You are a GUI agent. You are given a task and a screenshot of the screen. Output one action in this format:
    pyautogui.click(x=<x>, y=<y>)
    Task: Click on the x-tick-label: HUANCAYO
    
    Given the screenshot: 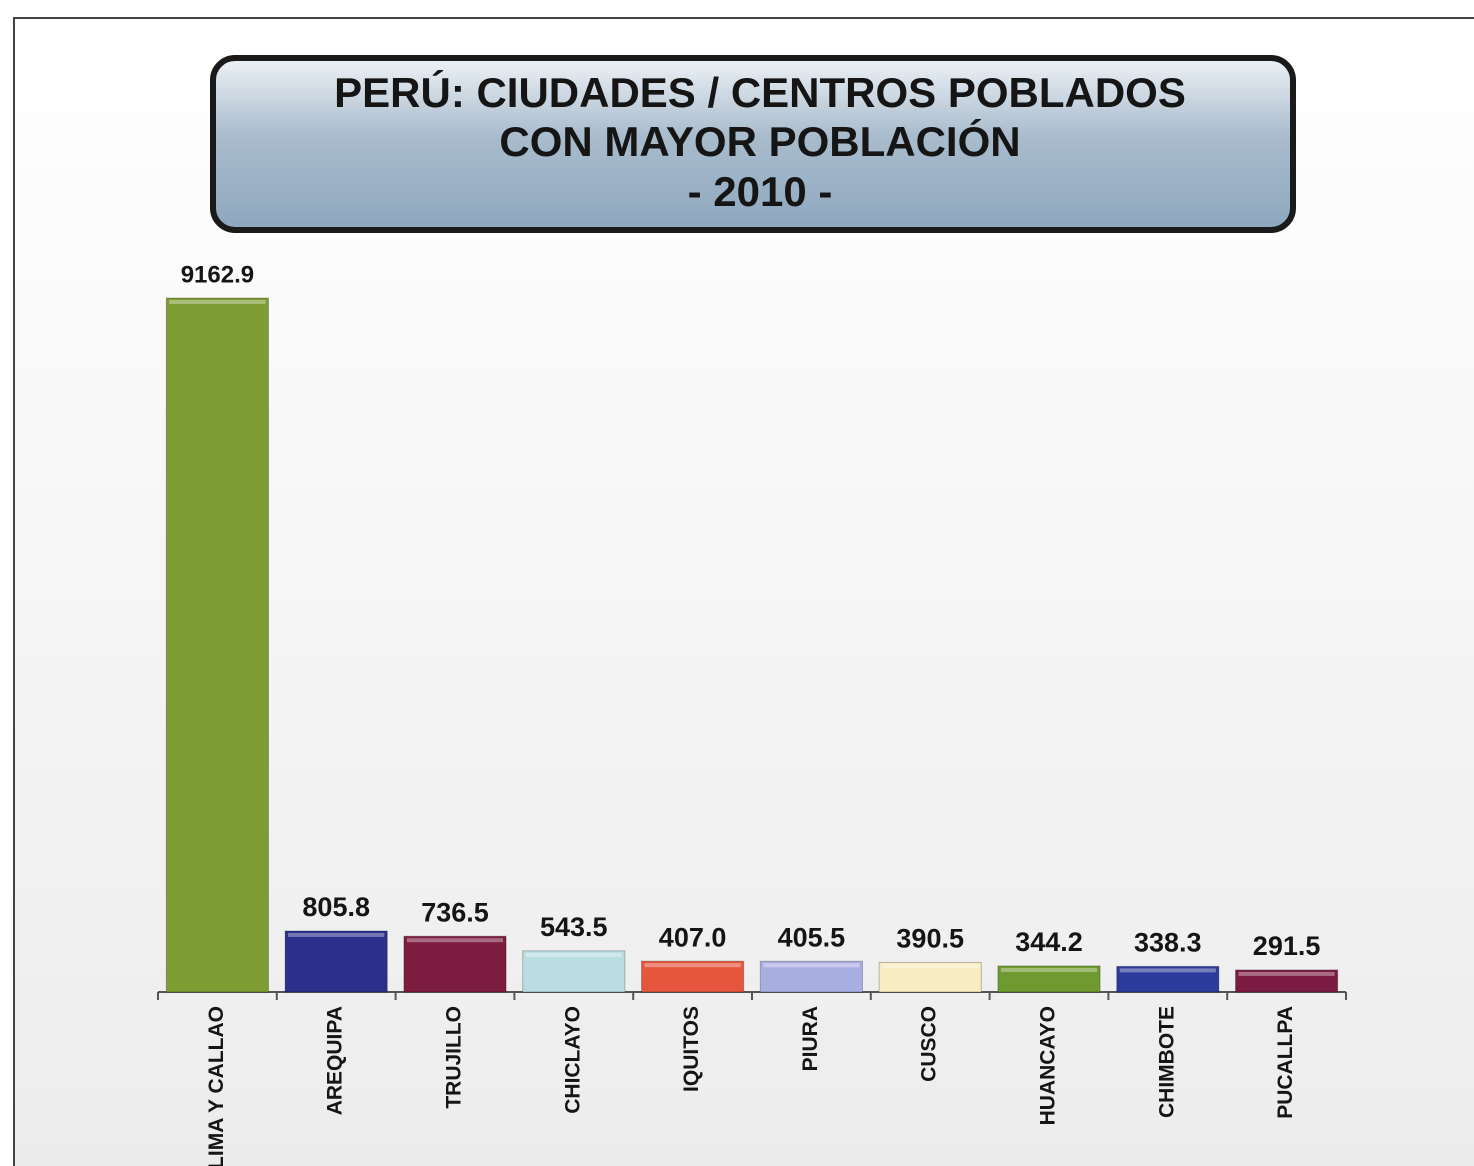 What is the action you would take?
    pyautogui.click(x=1048, y=1065)
    